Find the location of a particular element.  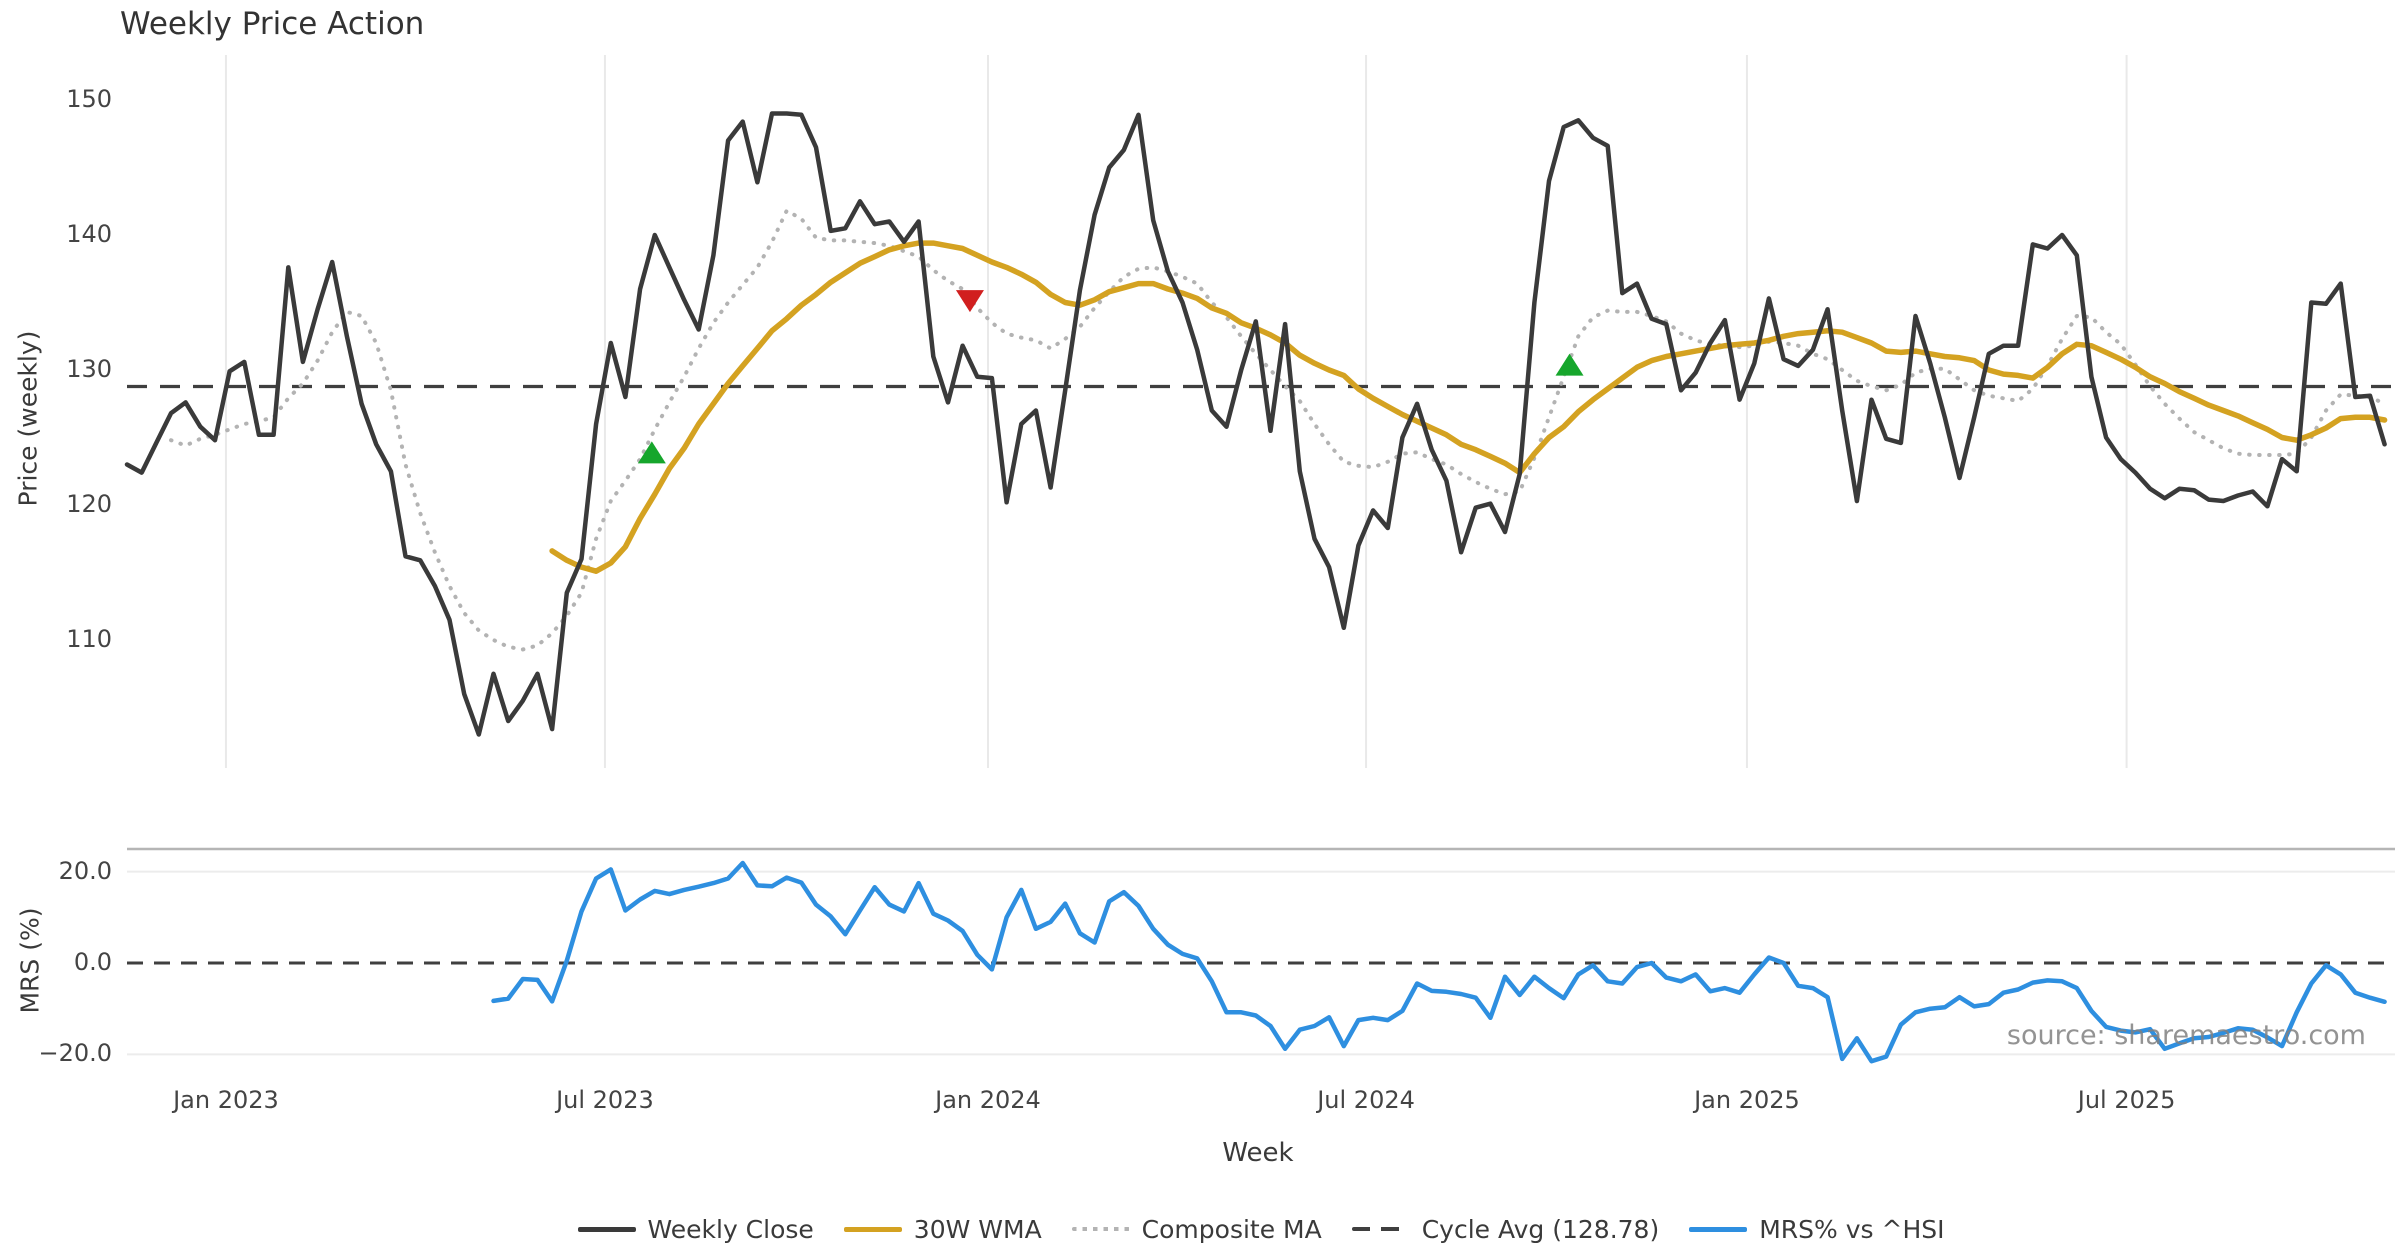

legend-item-30w-wma: 30W WMA is located at coordinates (942, 1229).